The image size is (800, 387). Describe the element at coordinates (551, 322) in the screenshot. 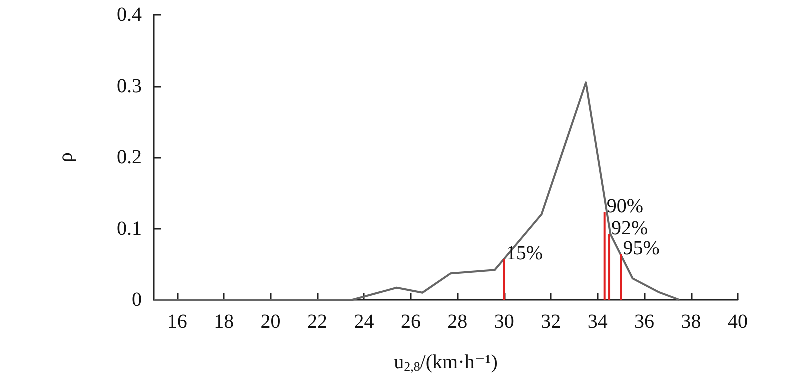

I see `x-tick-label: 32` at that location.